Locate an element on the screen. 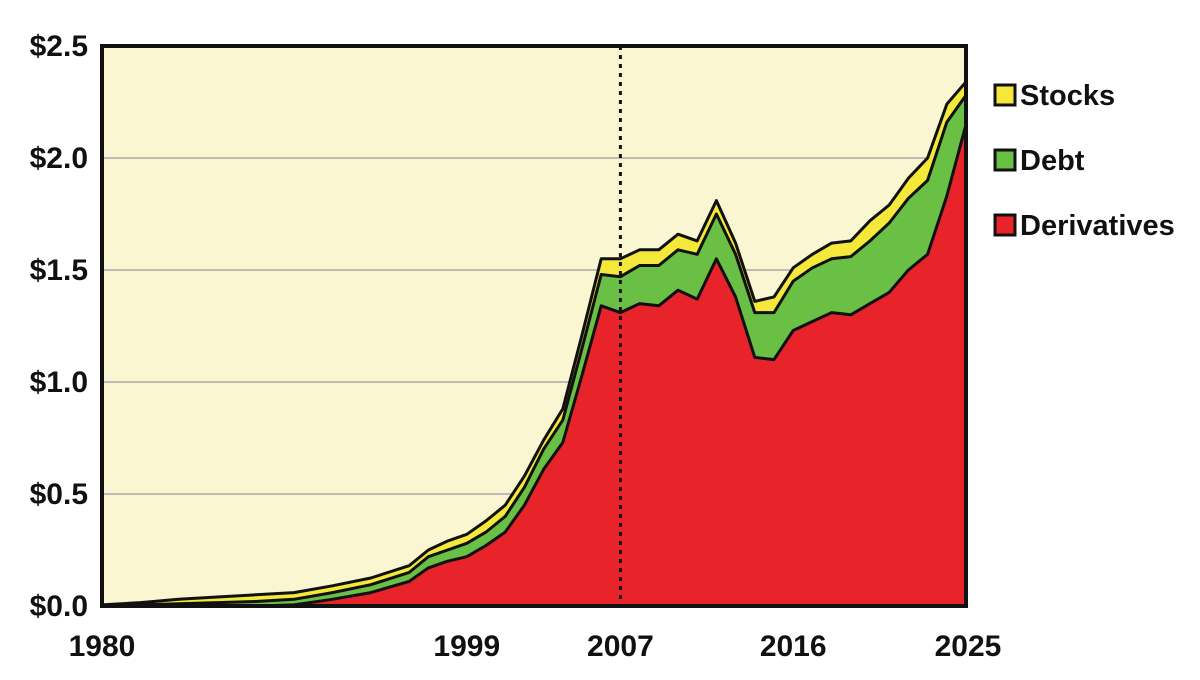  legend-label: Derivatives is located at coordinates (1097, 226).